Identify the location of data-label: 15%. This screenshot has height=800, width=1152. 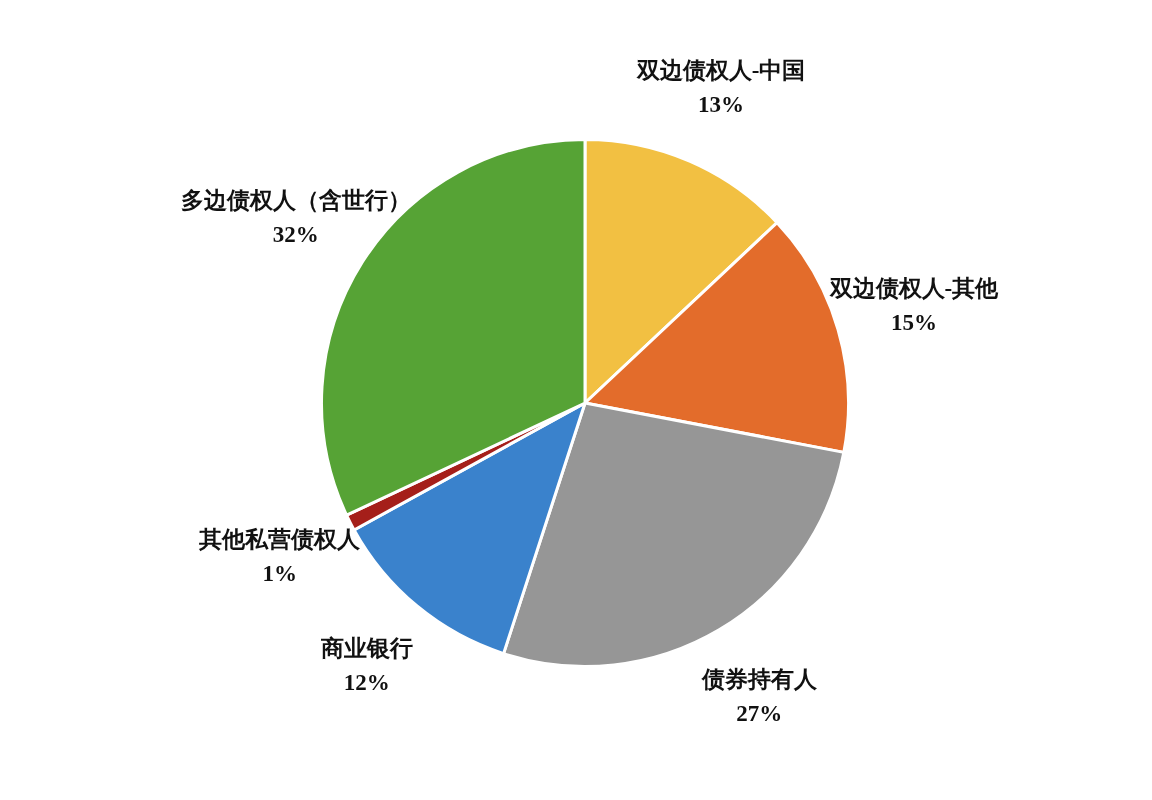
(913, 323).